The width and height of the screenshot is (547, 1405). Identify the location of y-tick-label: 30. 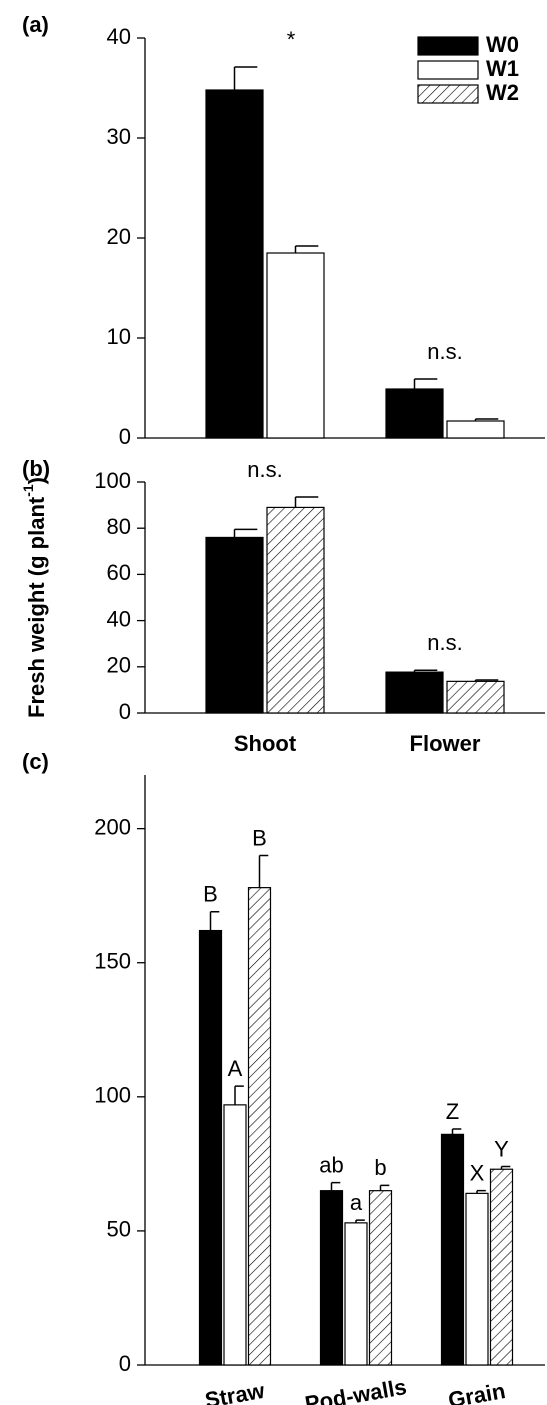
(119, 136).